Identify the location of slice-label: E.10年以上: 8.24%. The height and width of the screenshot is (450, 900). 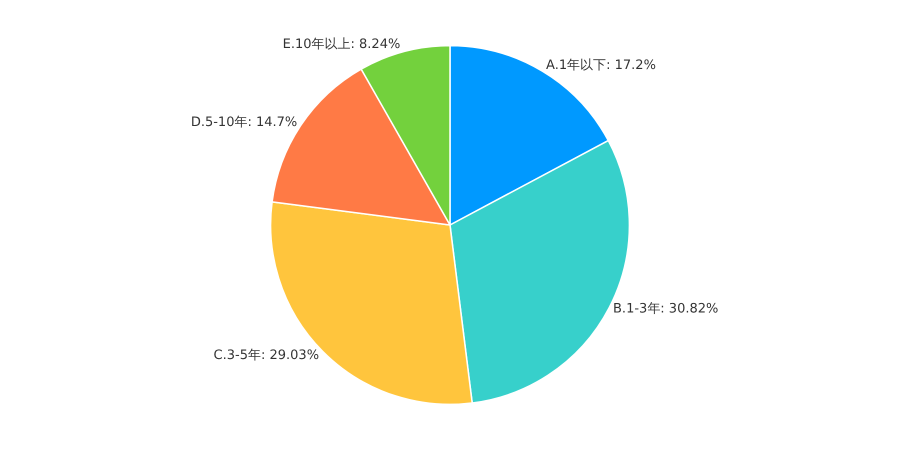
(341, 44).